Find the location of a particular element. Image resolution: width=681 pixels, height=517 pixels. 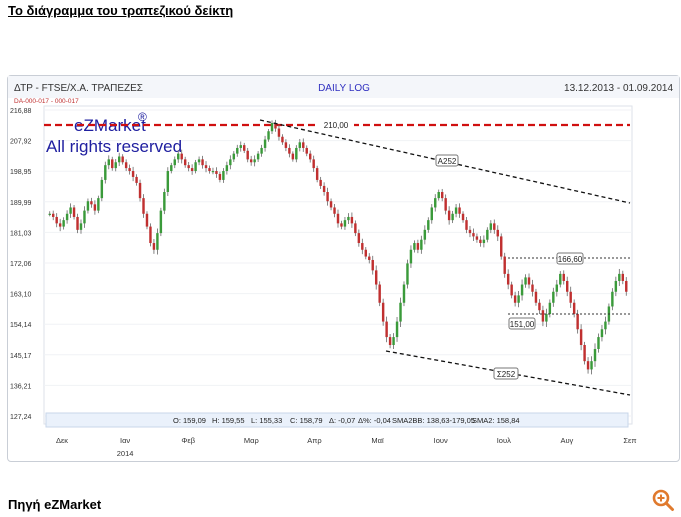

x-tick-label: Αυγ is located at coordinates (566, 440).